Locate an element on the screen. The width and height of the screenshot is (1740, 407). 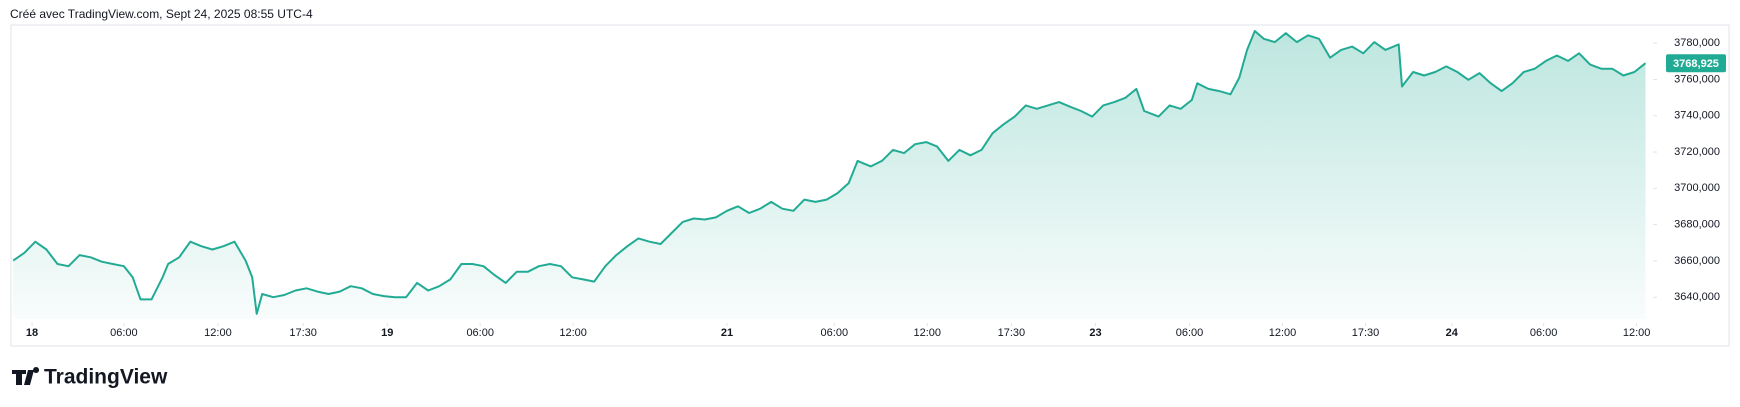
y-tick-label: 3680,000 is located at coordinates (1697, 225).